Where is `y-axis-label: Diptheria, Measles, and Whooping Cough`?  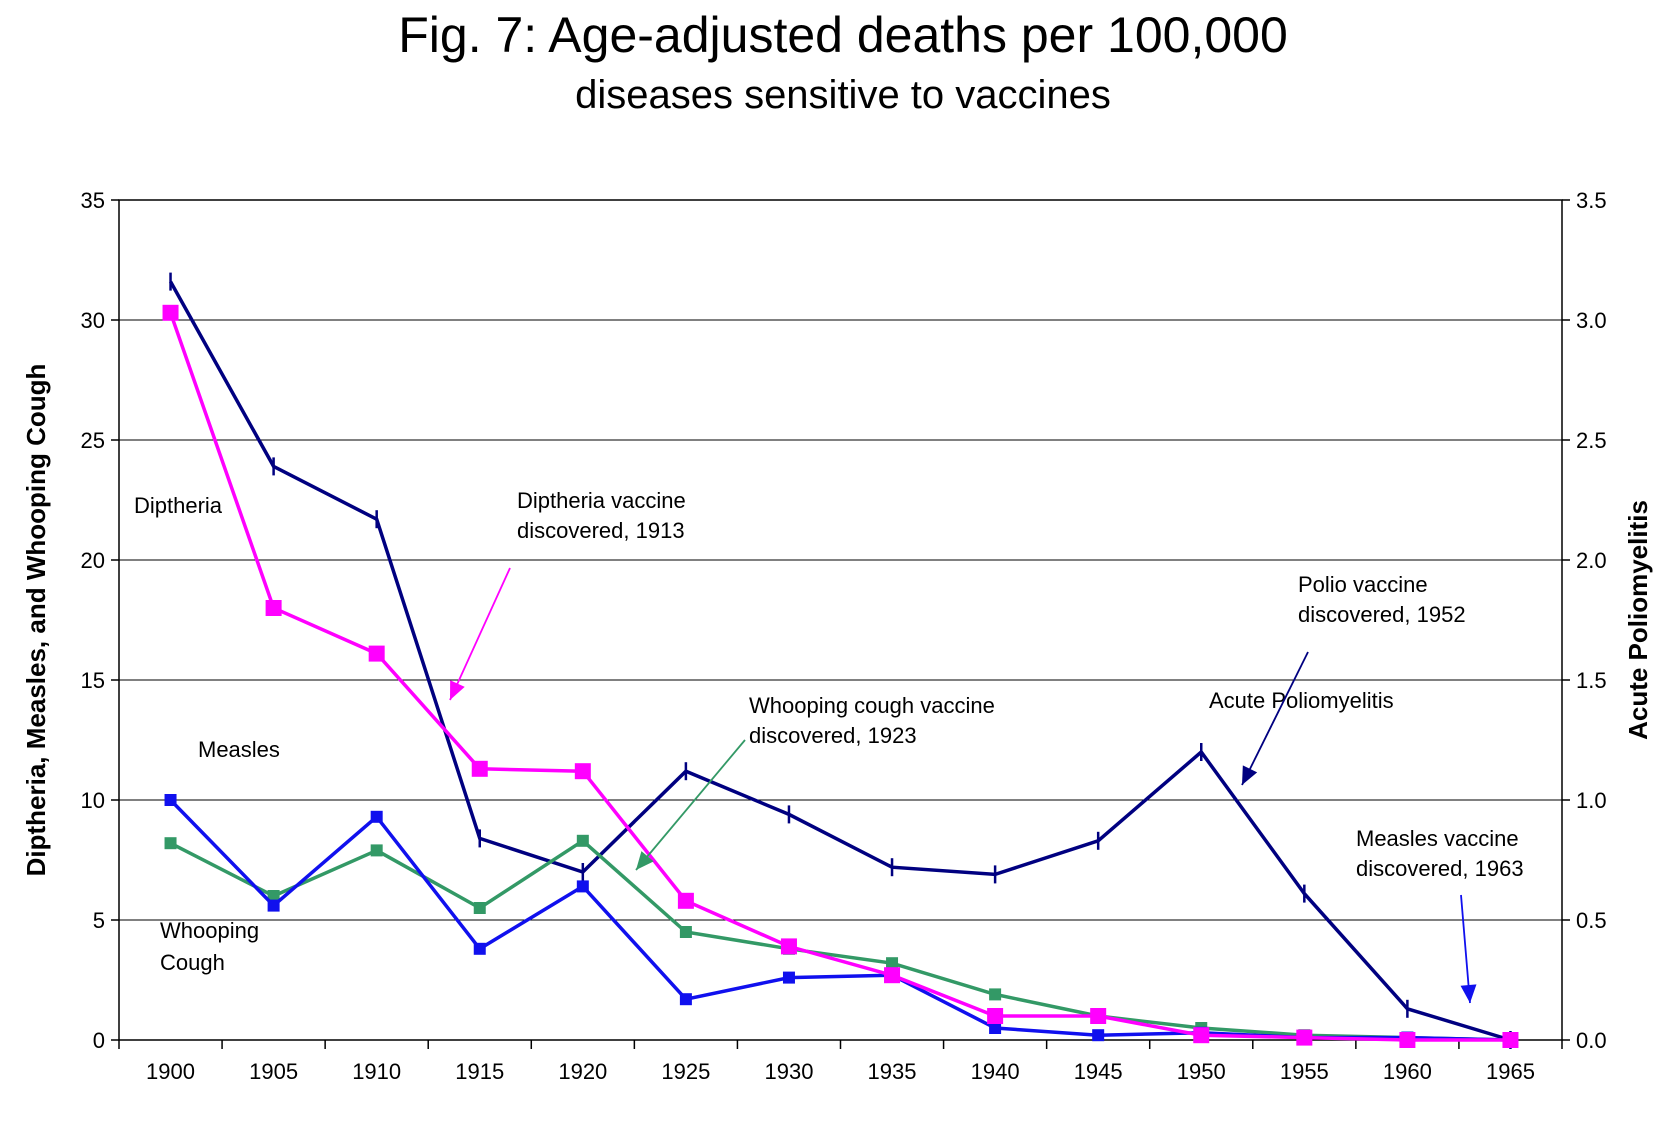 y-axis-label: Diptheria, Measles, and Whooping Cough is located at coordinates (36, 620).